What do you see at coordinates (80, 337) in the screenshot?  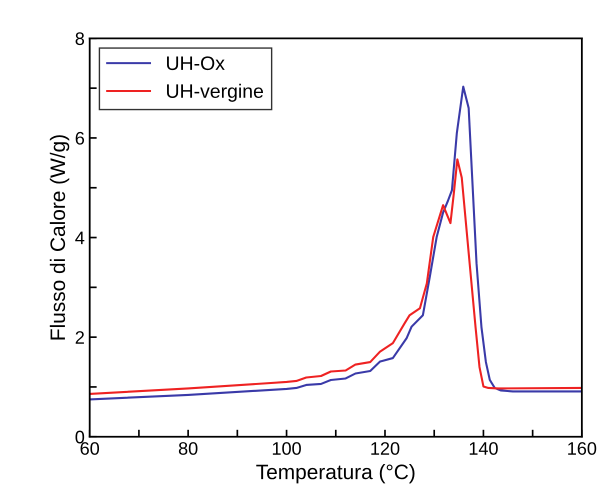 I see `y-tick-label: 2` at bounding box center [80, 337].